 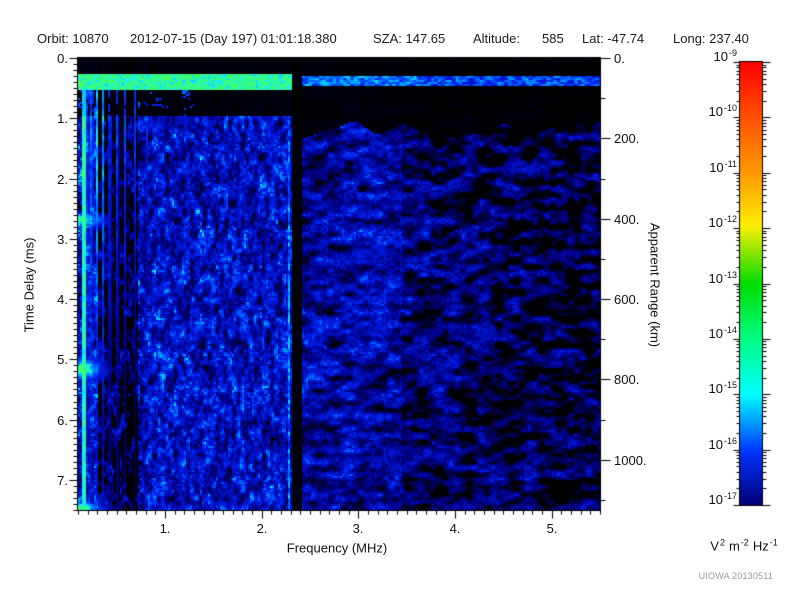 What do you see at coordinates (722, 499) in the screenshot?
I see `colorbar-tick-label: 10-17` at bounding box center [722, 499].